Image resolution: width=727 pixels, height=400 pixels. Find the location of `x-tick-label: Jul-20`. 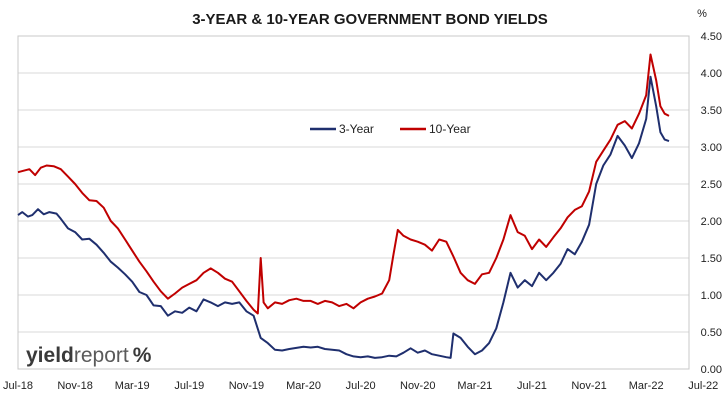

x-tick-label: Jul-20 is located at coordinates (361, 386).